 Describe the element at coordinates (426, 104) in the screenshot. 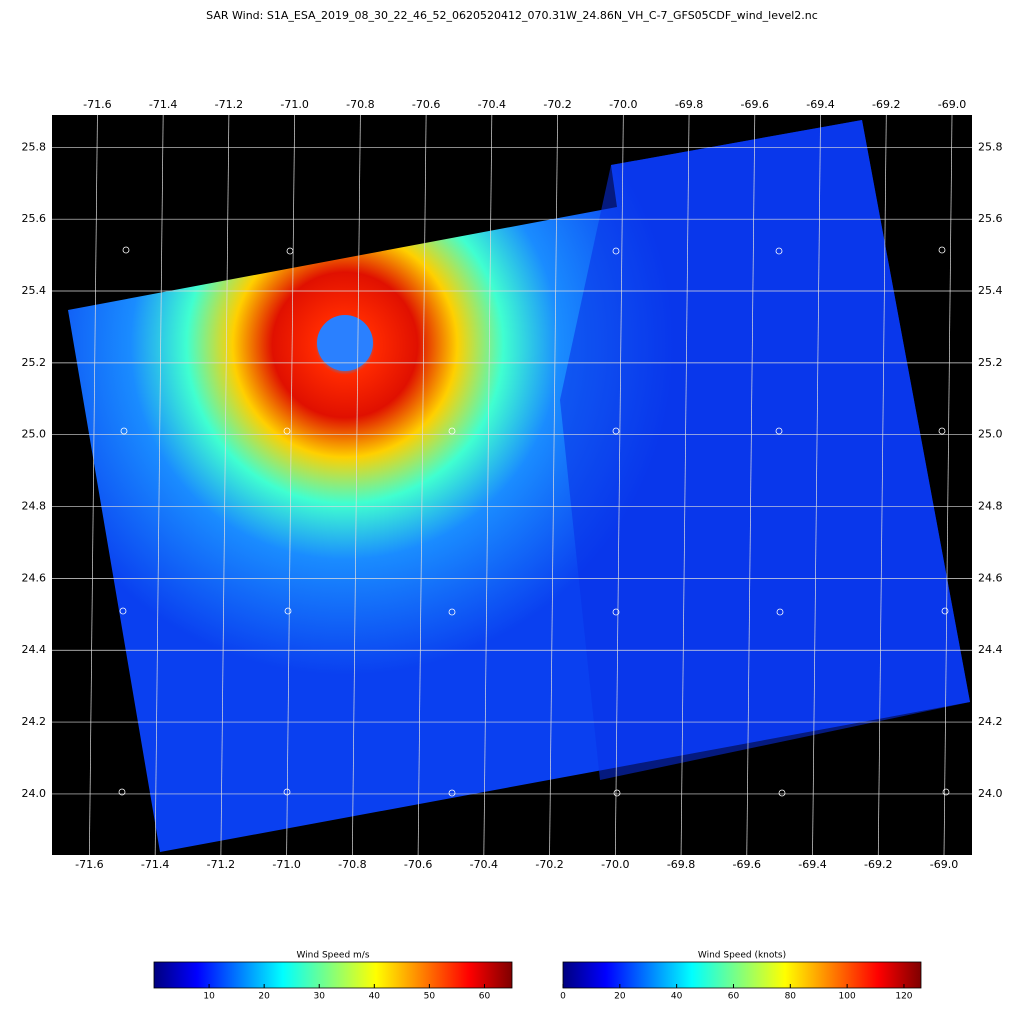

I see `lon-label-top: -70.6` at that location.